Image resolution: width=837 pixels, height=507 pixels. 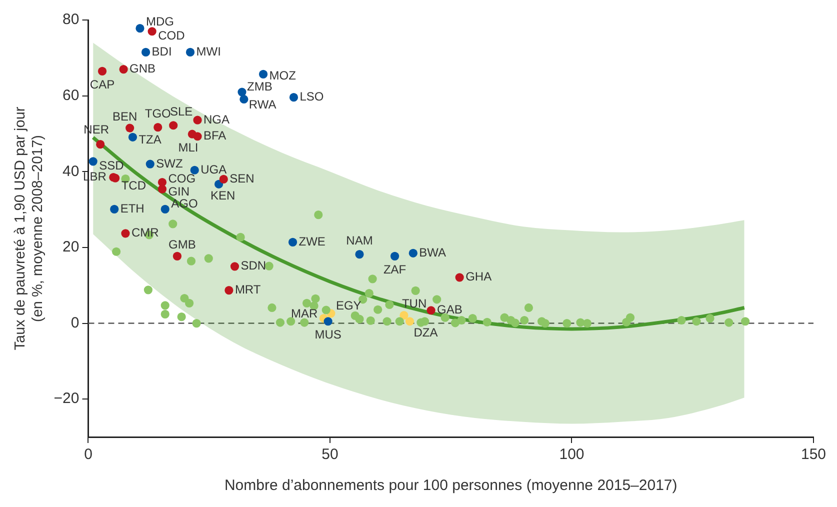 I want to click on annotation: TGO, so click(x=157, y=113).